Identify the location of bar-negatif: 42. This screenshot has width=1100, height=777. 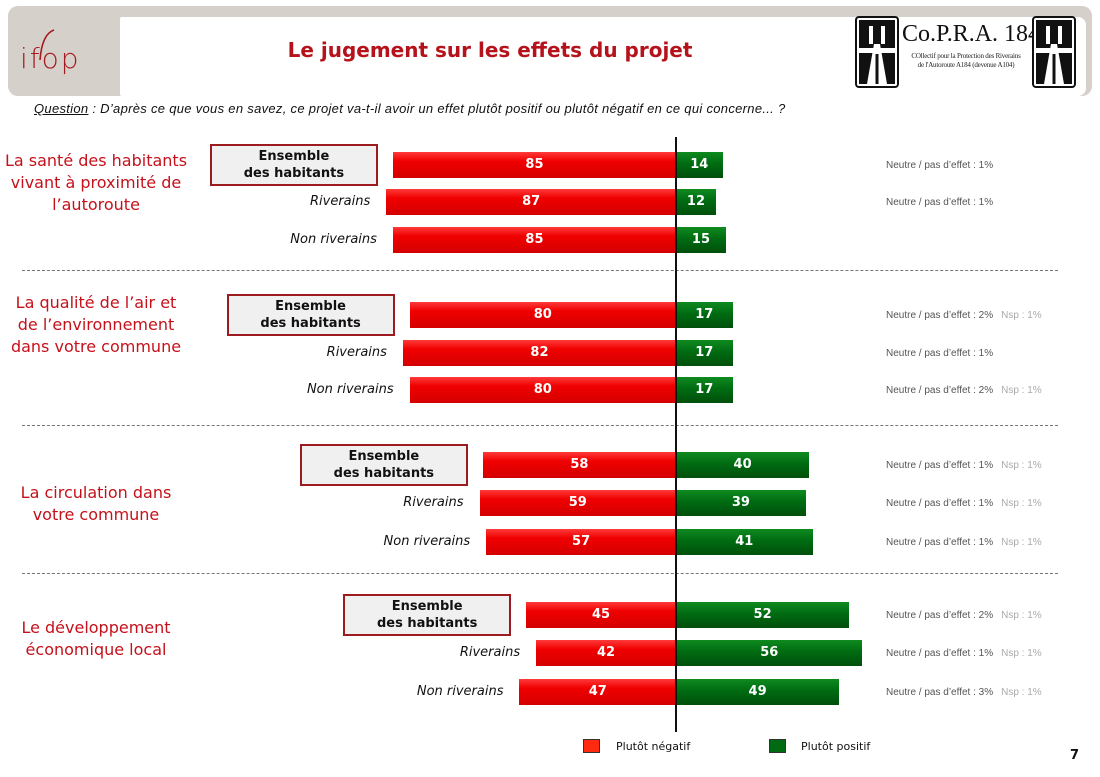
(606, 653).